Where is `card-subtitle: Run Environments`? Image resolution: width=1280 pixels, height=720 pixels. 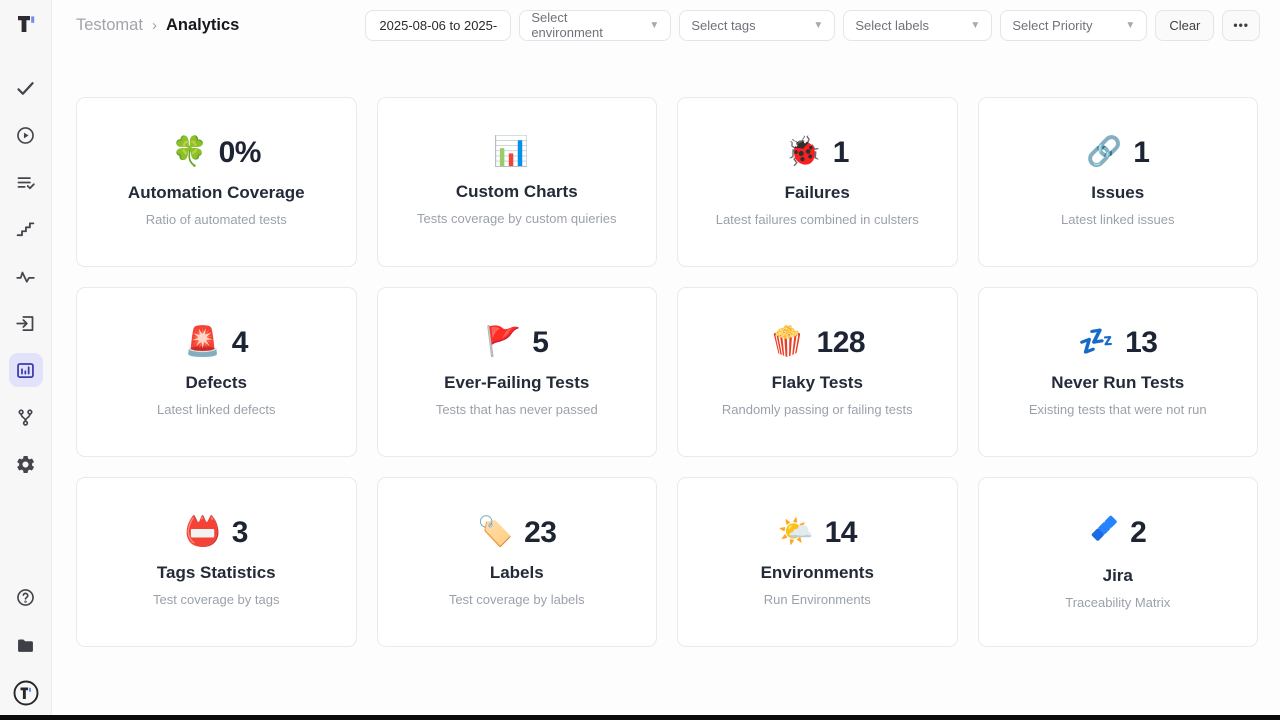 card-subtitle: Run Environments is located at coordinates (817, 599).